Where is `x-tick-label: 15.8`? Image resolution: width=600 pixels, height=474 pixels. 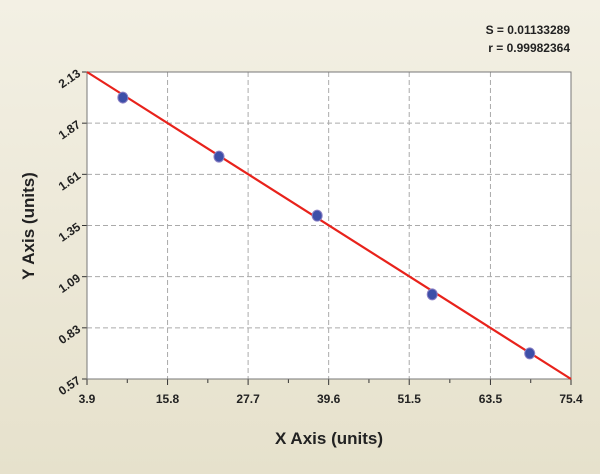
x-tick-label: 15.8 is located at coordinates (168, 399).